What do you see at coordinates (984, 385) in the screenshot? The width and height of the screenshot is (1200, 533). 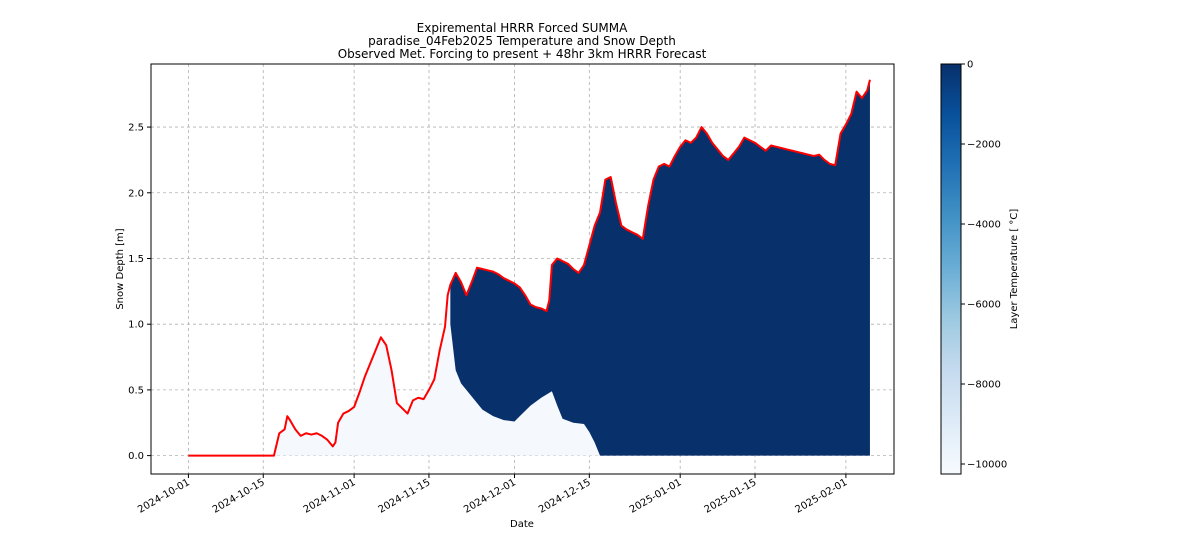 I see `colorbar-tick-label: −8000` at bounding box center [984, 385].